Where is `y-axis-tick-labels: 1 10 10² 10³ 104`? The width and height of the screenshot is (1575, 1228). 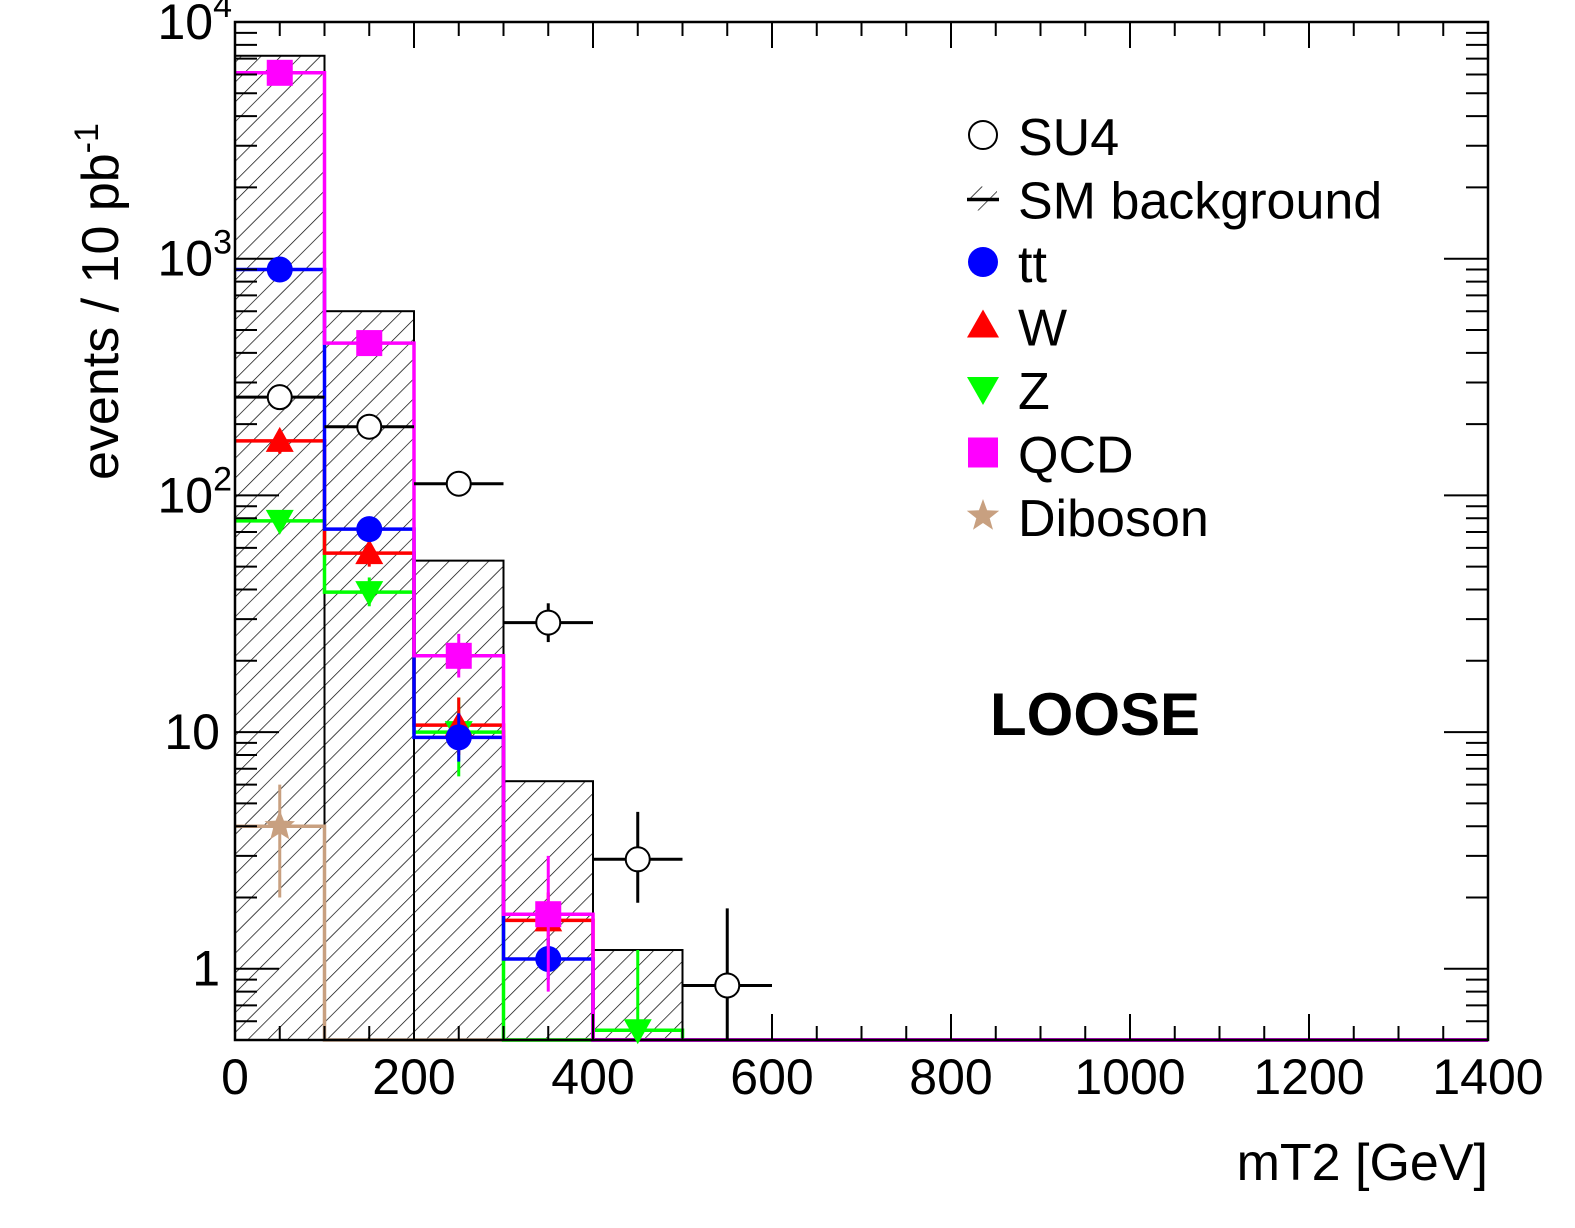
y-axis-tick-labels: 1 10 10² 10³ 104 is located at coordinates (194, 498).